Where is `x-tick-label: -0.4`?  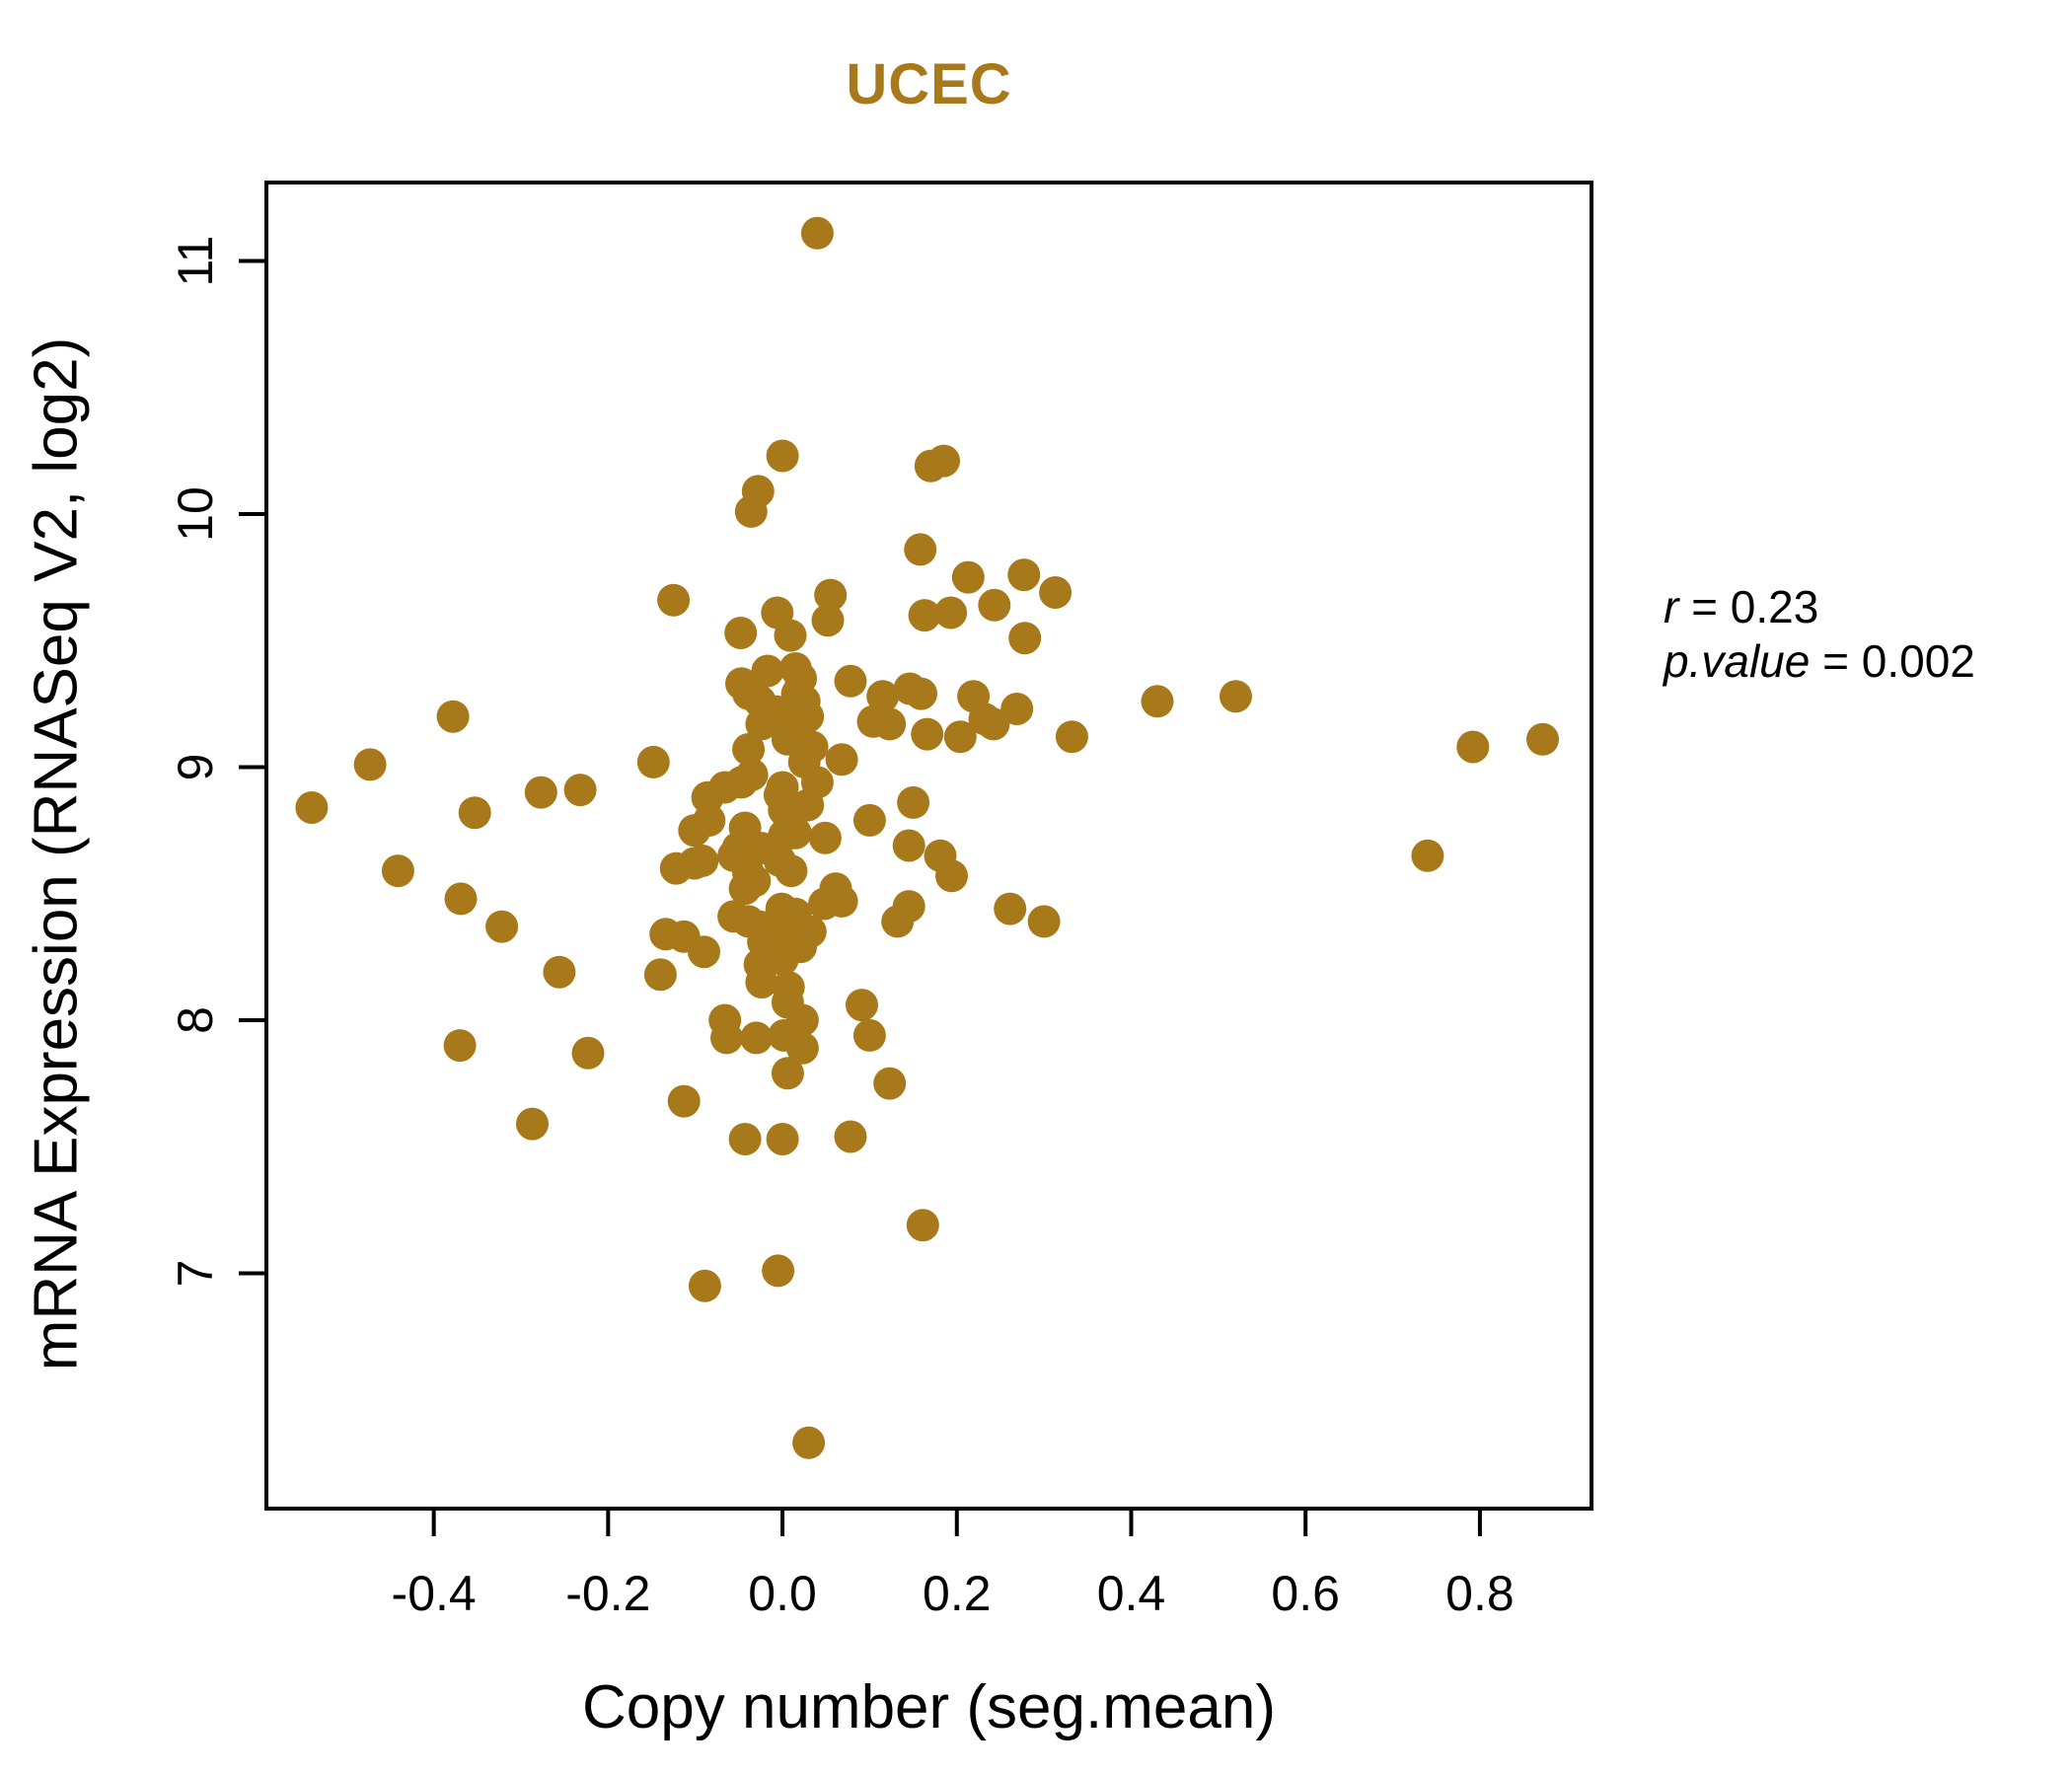
x-tick-label: -0.4 is located at coordinates (435, 1594).